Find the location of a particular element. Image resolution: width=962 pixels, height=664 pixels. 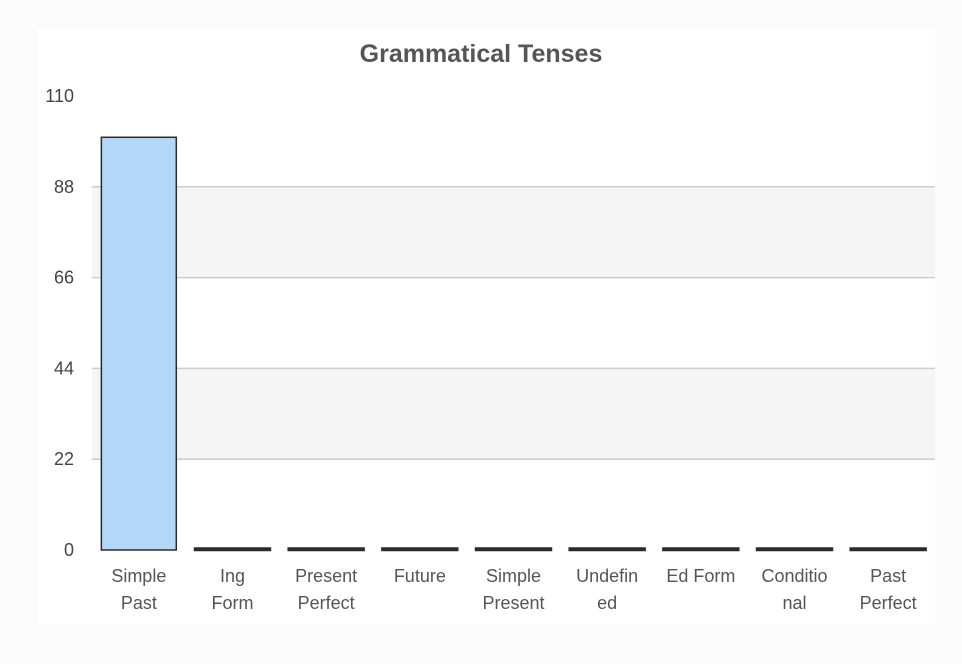

y-tick-label: 44 is located at coordinates (64, 368).